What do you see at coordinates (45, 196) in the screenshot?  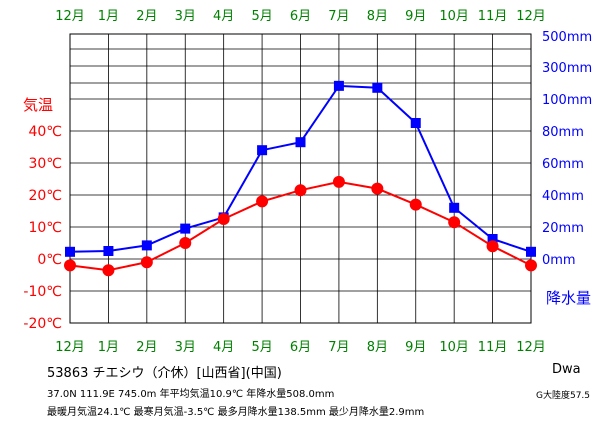 I see `temperature-tick-label: 20℃` at bounding box center [45, 196].